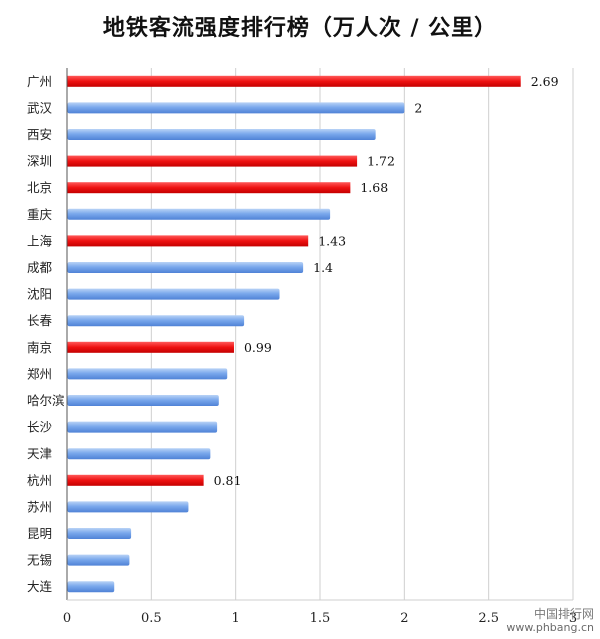  Describe the element at coordinates (320, 618) in the screenshot. I see `x-tick-label: 1.5` at that location.